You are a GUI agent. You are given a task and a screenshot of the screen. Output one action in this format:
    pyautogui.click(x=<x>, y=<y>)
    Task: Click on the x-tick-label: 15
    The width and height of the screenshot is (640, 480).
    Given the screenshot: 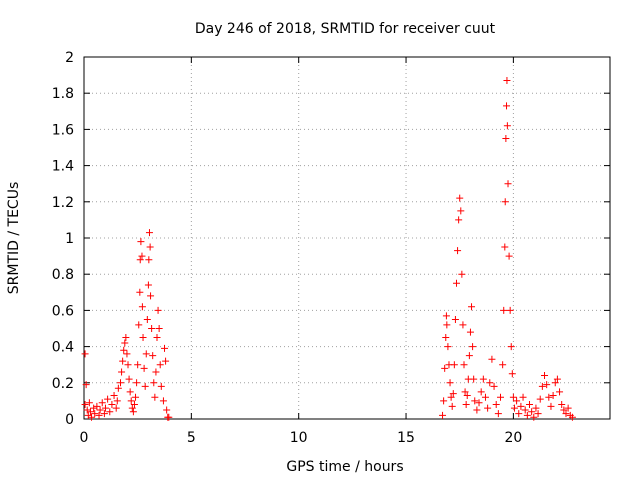 What is the action you would take?
    pyautogui.click(x=406, y=438)
    